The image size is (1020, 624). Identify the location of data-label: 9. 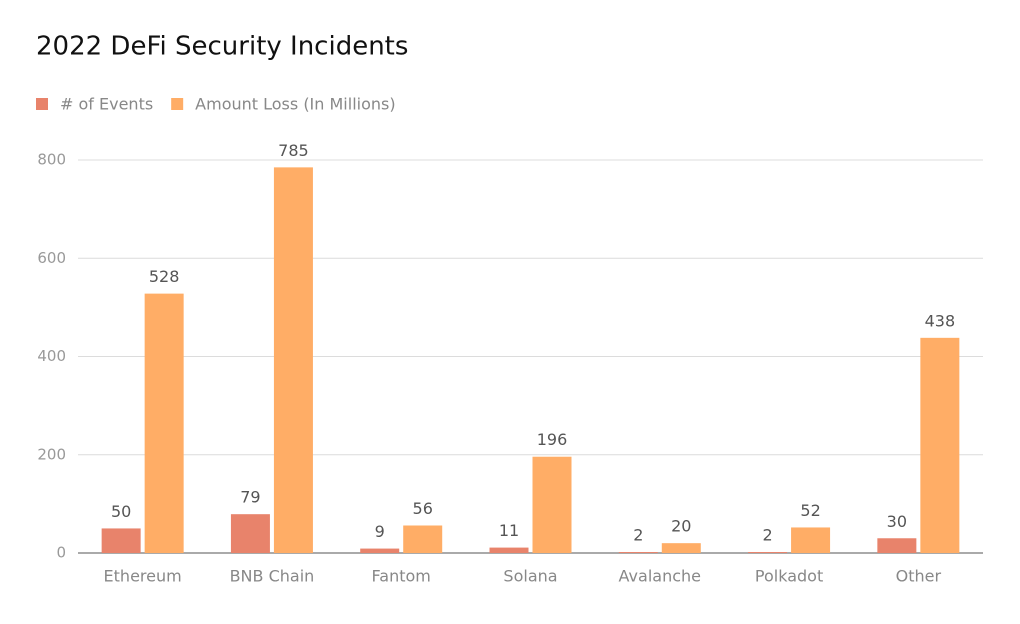
(380, 531).